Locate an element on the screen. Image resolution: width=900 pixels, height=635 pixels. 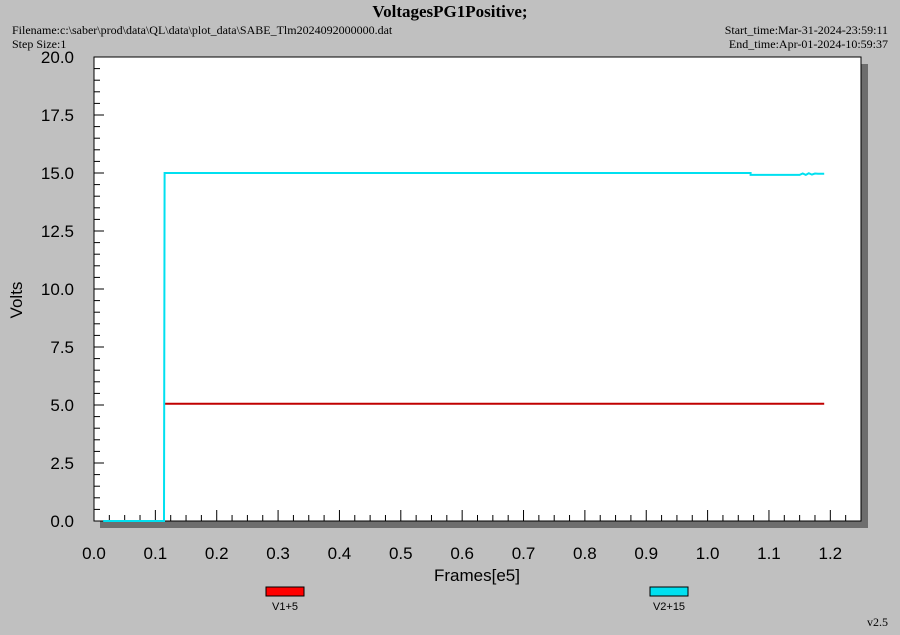
x-tick-label: 0.2 is located at coordinates (217, 553).